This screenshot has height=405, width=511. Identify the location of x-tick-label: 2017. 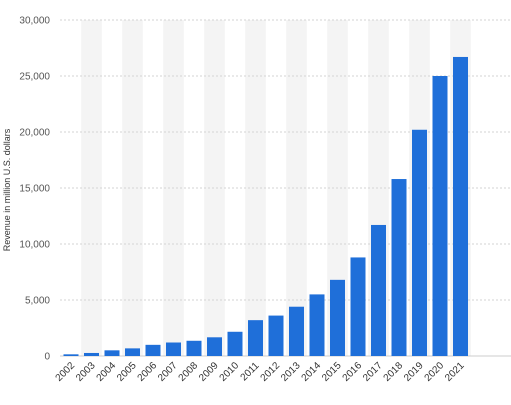
(373, 372).